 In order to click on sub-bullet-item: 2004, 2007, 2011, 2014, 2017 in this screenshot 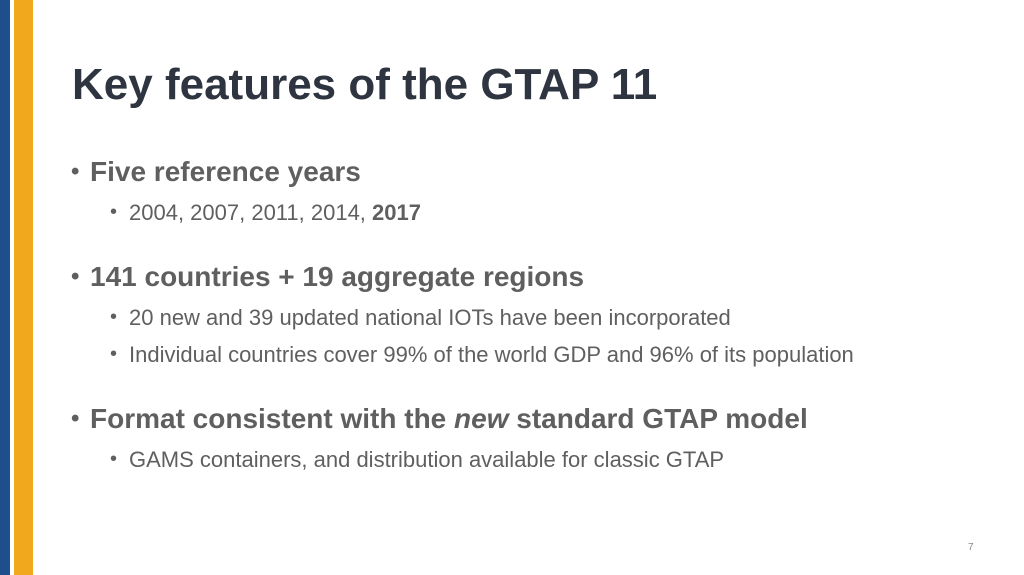, I will do `click(265, 213)`.